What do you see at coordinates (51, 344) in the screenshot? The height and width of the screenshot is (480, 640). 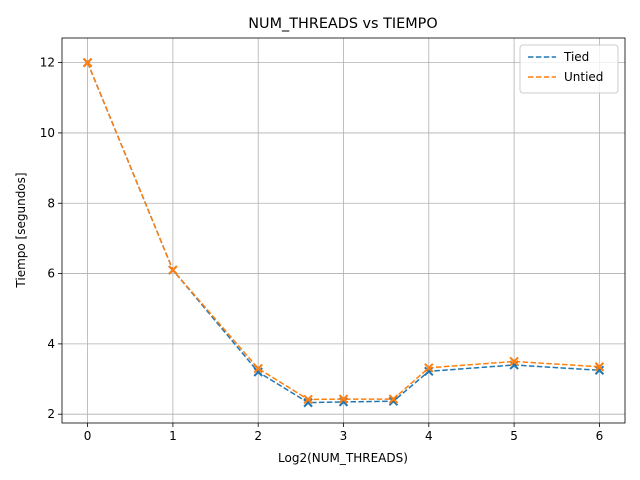 I see `y-tick-label: 4` at bounding box center [51, 344].